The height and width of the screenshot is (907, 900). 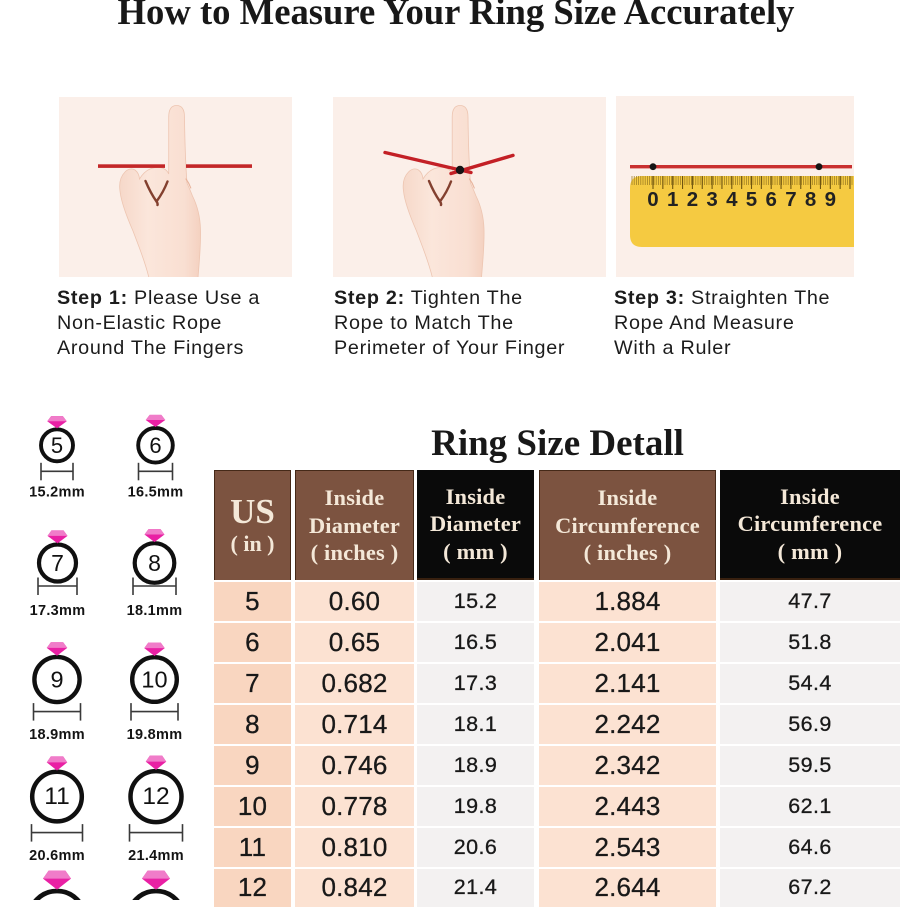 I want to click on svg-text: 1, so click(x=672, y=199).